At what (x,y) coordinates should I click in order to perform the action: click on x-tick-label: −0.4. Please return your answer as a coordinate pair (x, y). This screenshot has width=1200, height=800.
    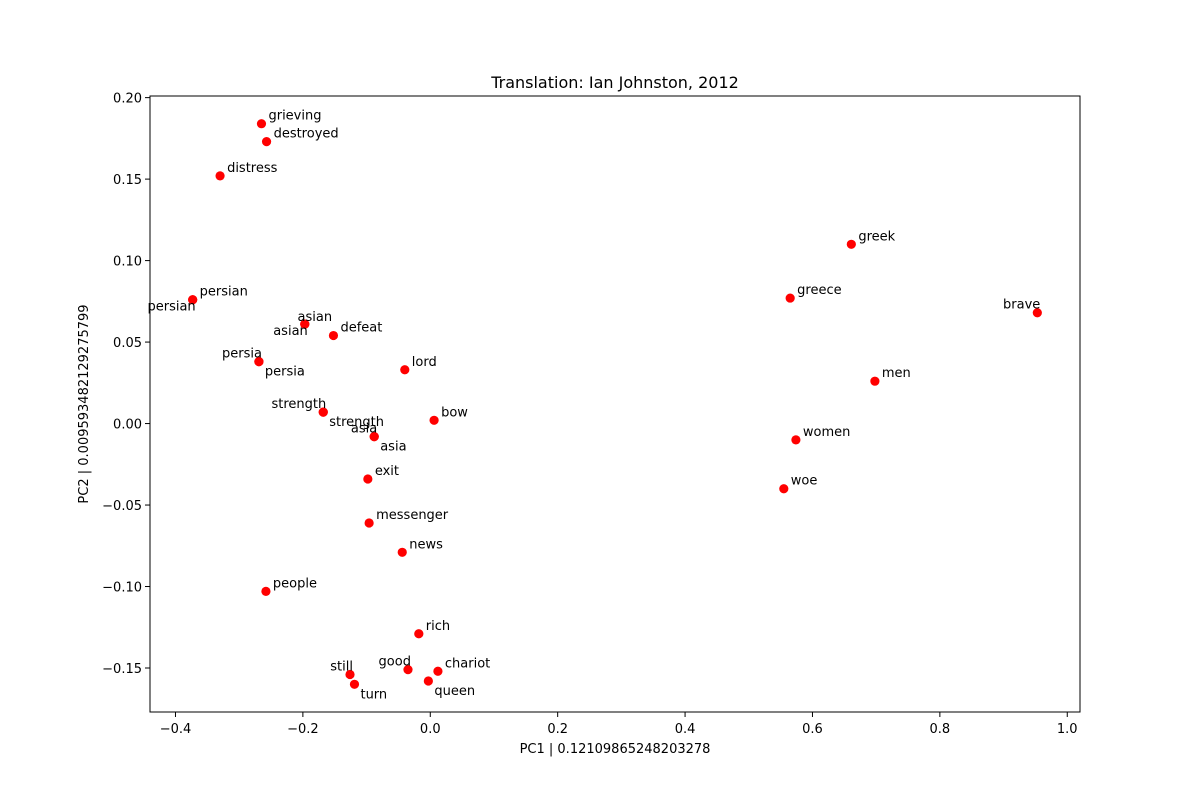
    Looking at the image, I should click on (176, 729).